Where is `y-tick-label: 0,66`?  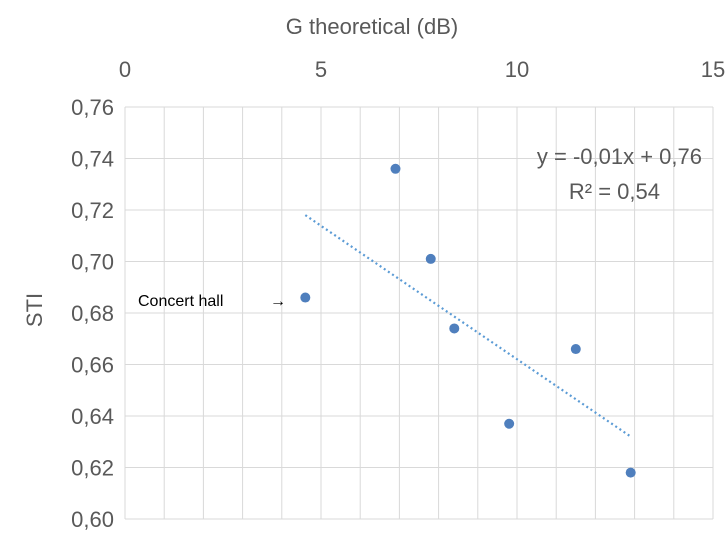
y-tick-label: 0,66 is located at coordinates (92, 365).